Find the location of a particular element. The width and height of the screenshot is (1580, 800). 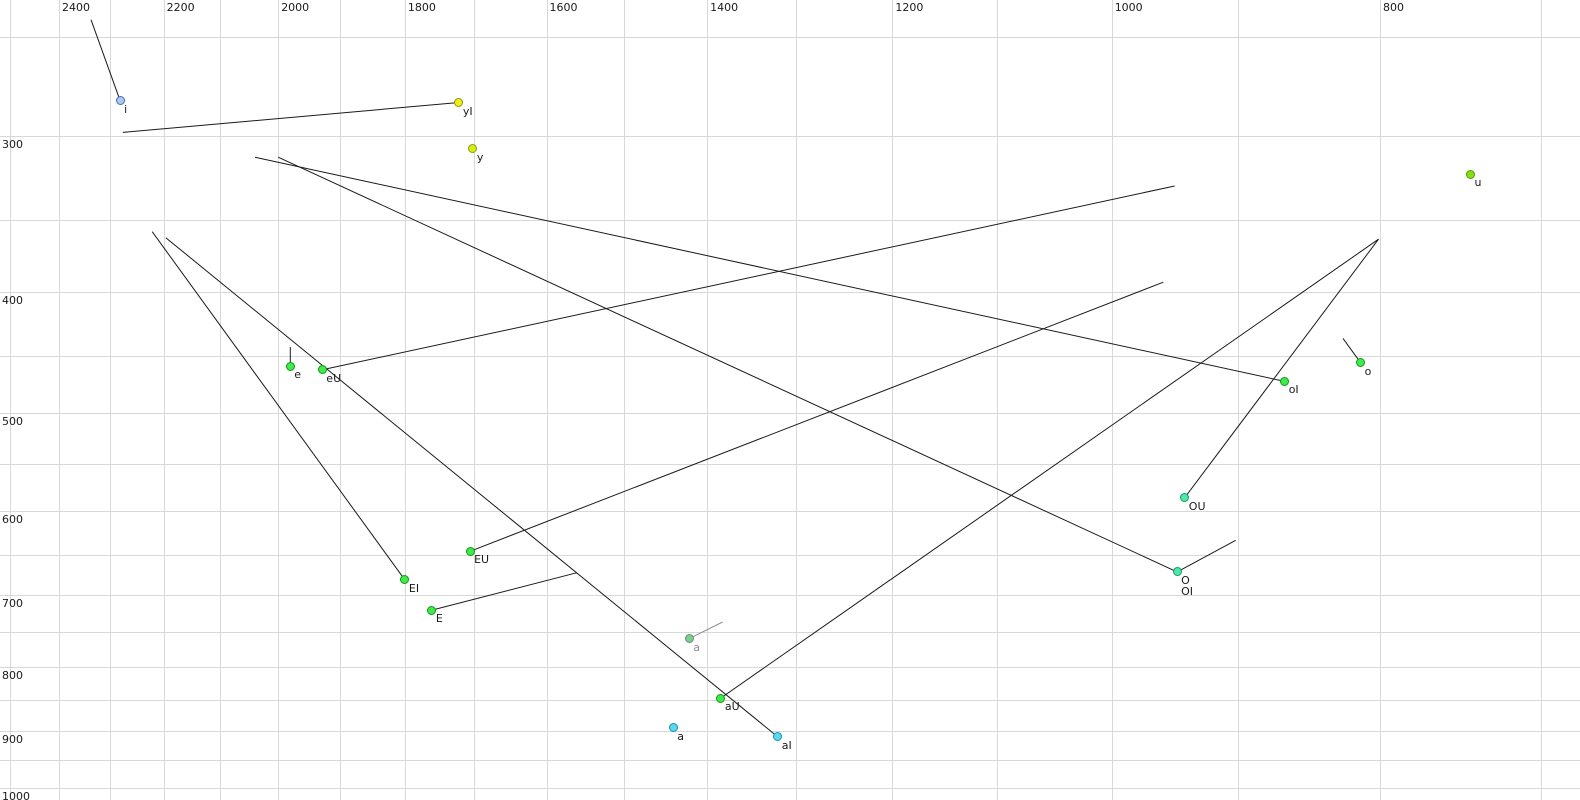

vowel-label-oI: oI is located at coordinates (1293, 390).